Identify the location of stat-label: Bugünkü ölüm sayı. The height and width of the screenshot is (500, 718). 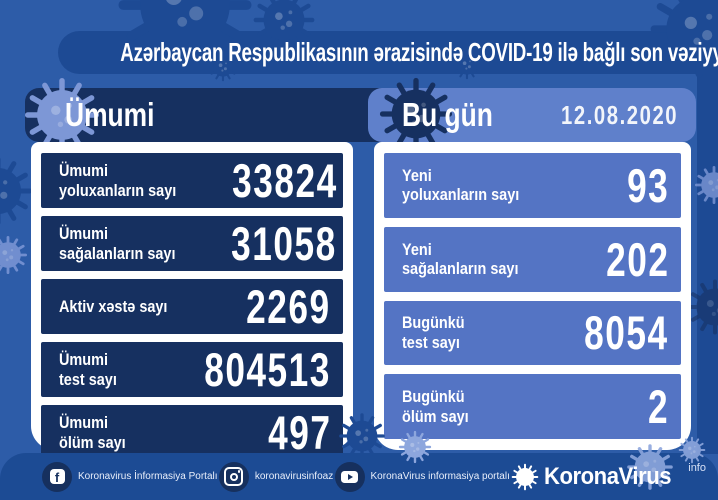
(435, 406).